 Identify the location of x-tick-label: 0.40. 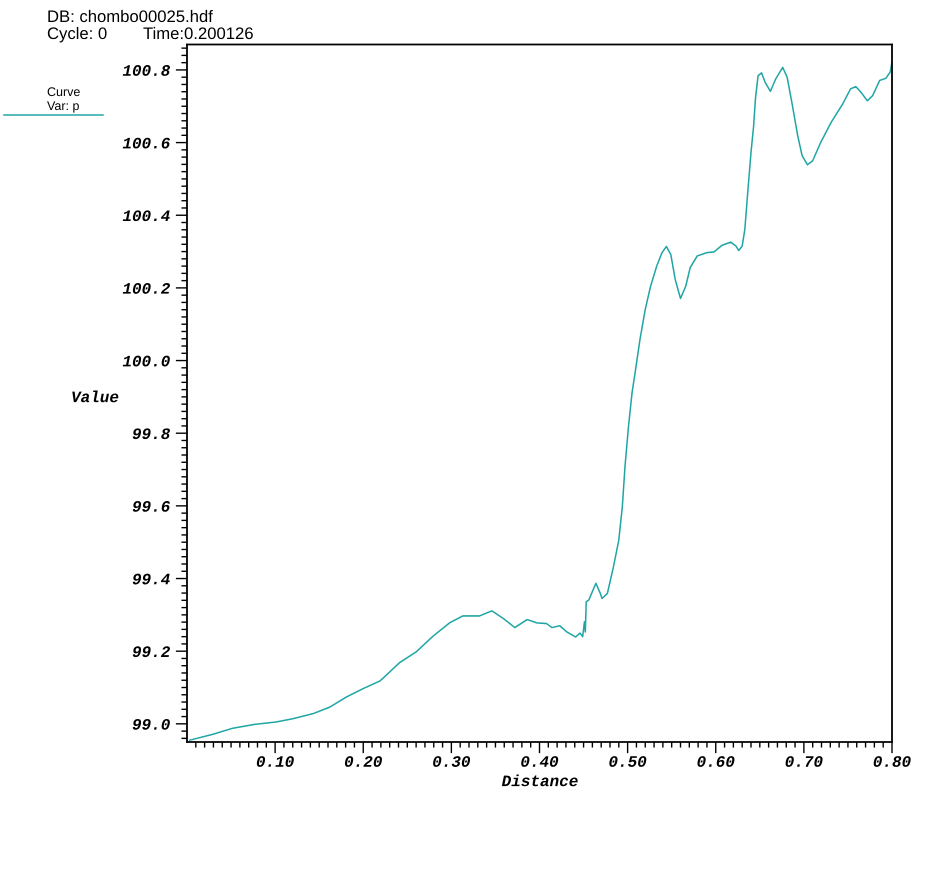
(539, 761).